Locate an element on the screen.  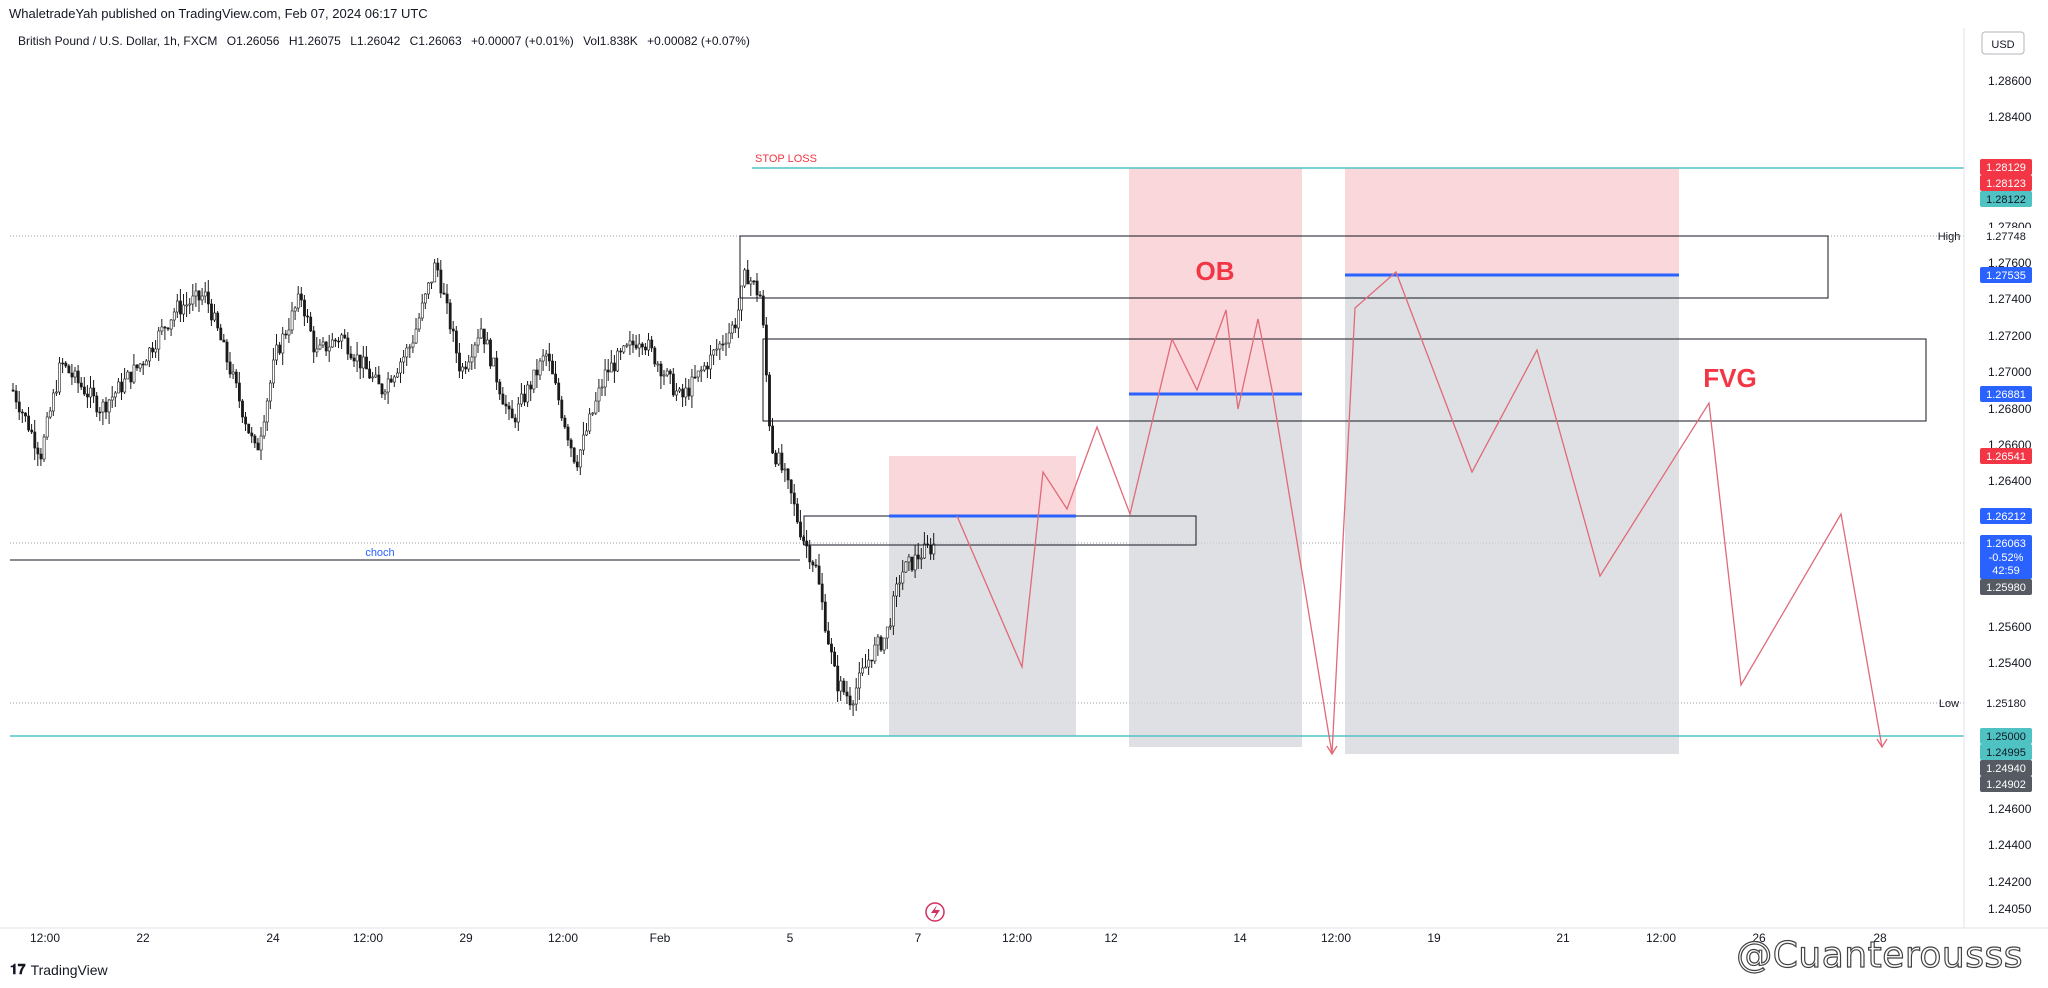
y-tick-label: 1.26800 is located at coordinates (2010, 409).